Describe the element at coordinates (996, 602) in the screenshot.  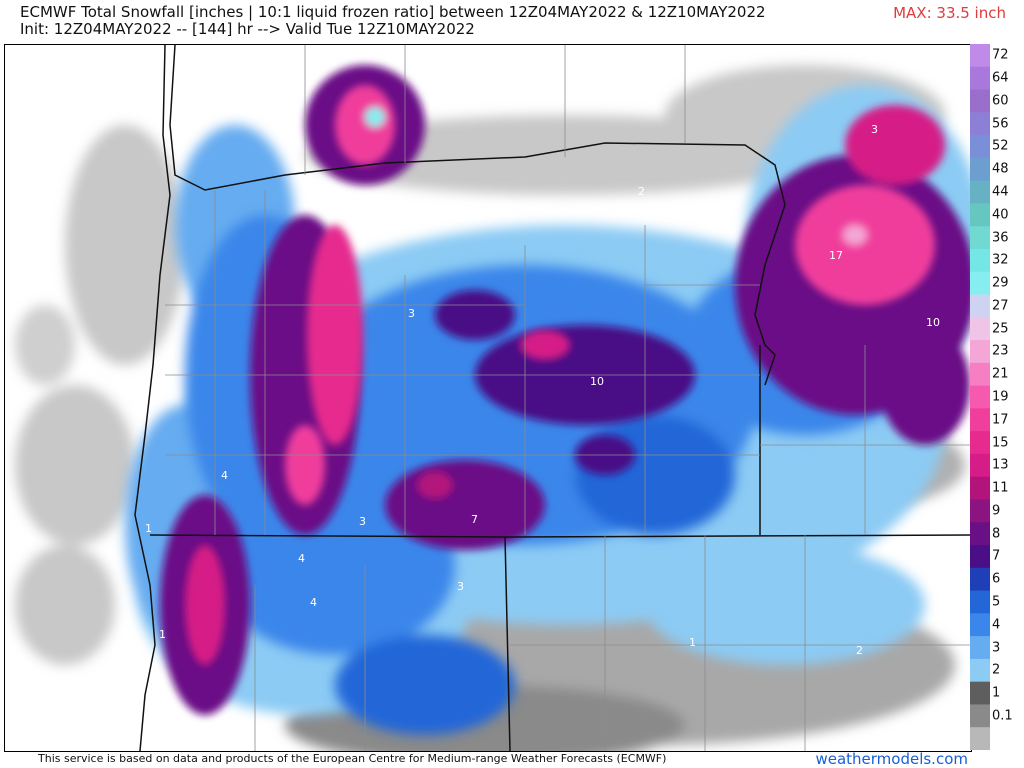
I see `colorbar-tick-label: 5` at that location.